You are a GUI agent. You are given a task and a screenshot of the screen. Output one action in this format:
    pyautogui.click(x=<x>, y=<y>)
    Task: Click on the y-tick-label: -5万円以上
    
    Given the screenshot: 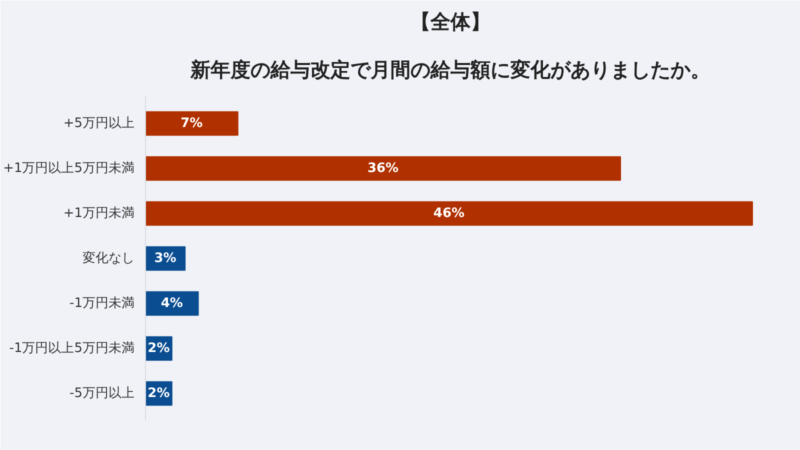 What is the action you would take?
    pyautogui.click(x=102, y=393)
    